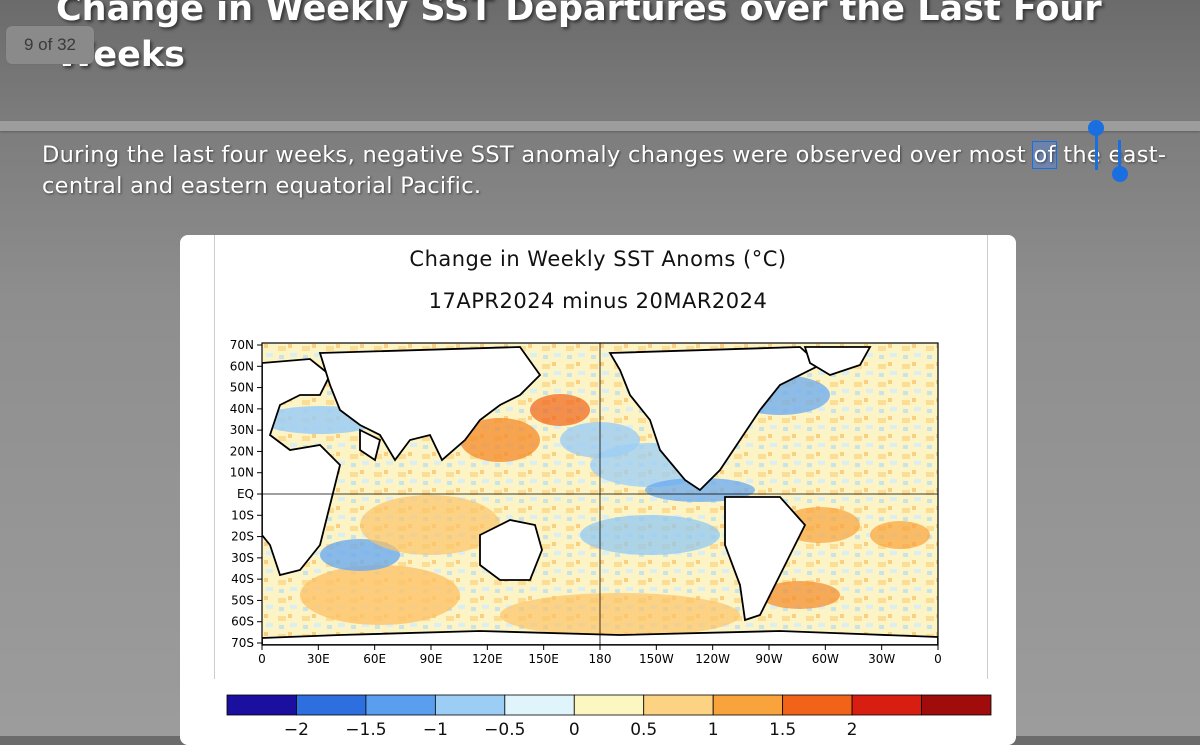 The width and height of the screenshot is (1200, 745). Describe the element at coordinates (1044, 155) in the screenshot. I see `selected-text: of` at that location.